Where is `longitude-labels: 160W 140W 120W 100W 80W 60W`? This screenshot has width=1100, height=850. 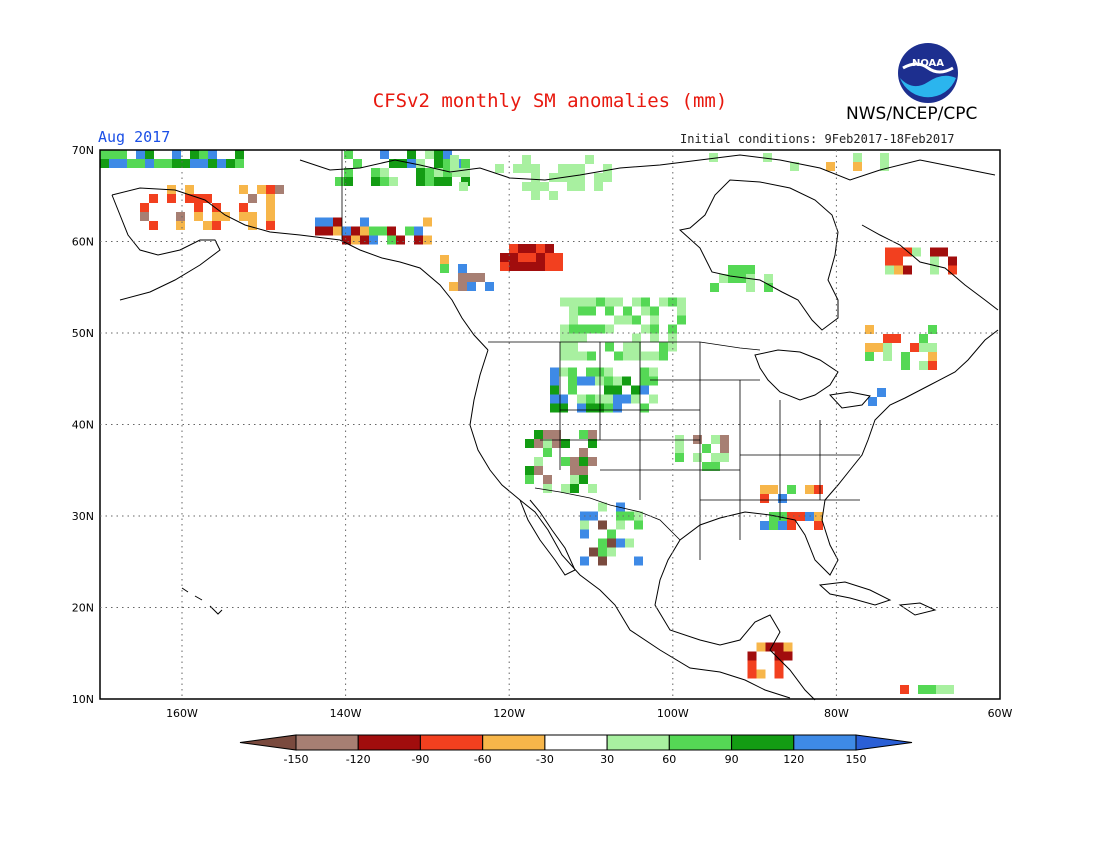 longitude-labels: 160W 140W 120W 100W 80W 60W is located at coordinates (589, 713).